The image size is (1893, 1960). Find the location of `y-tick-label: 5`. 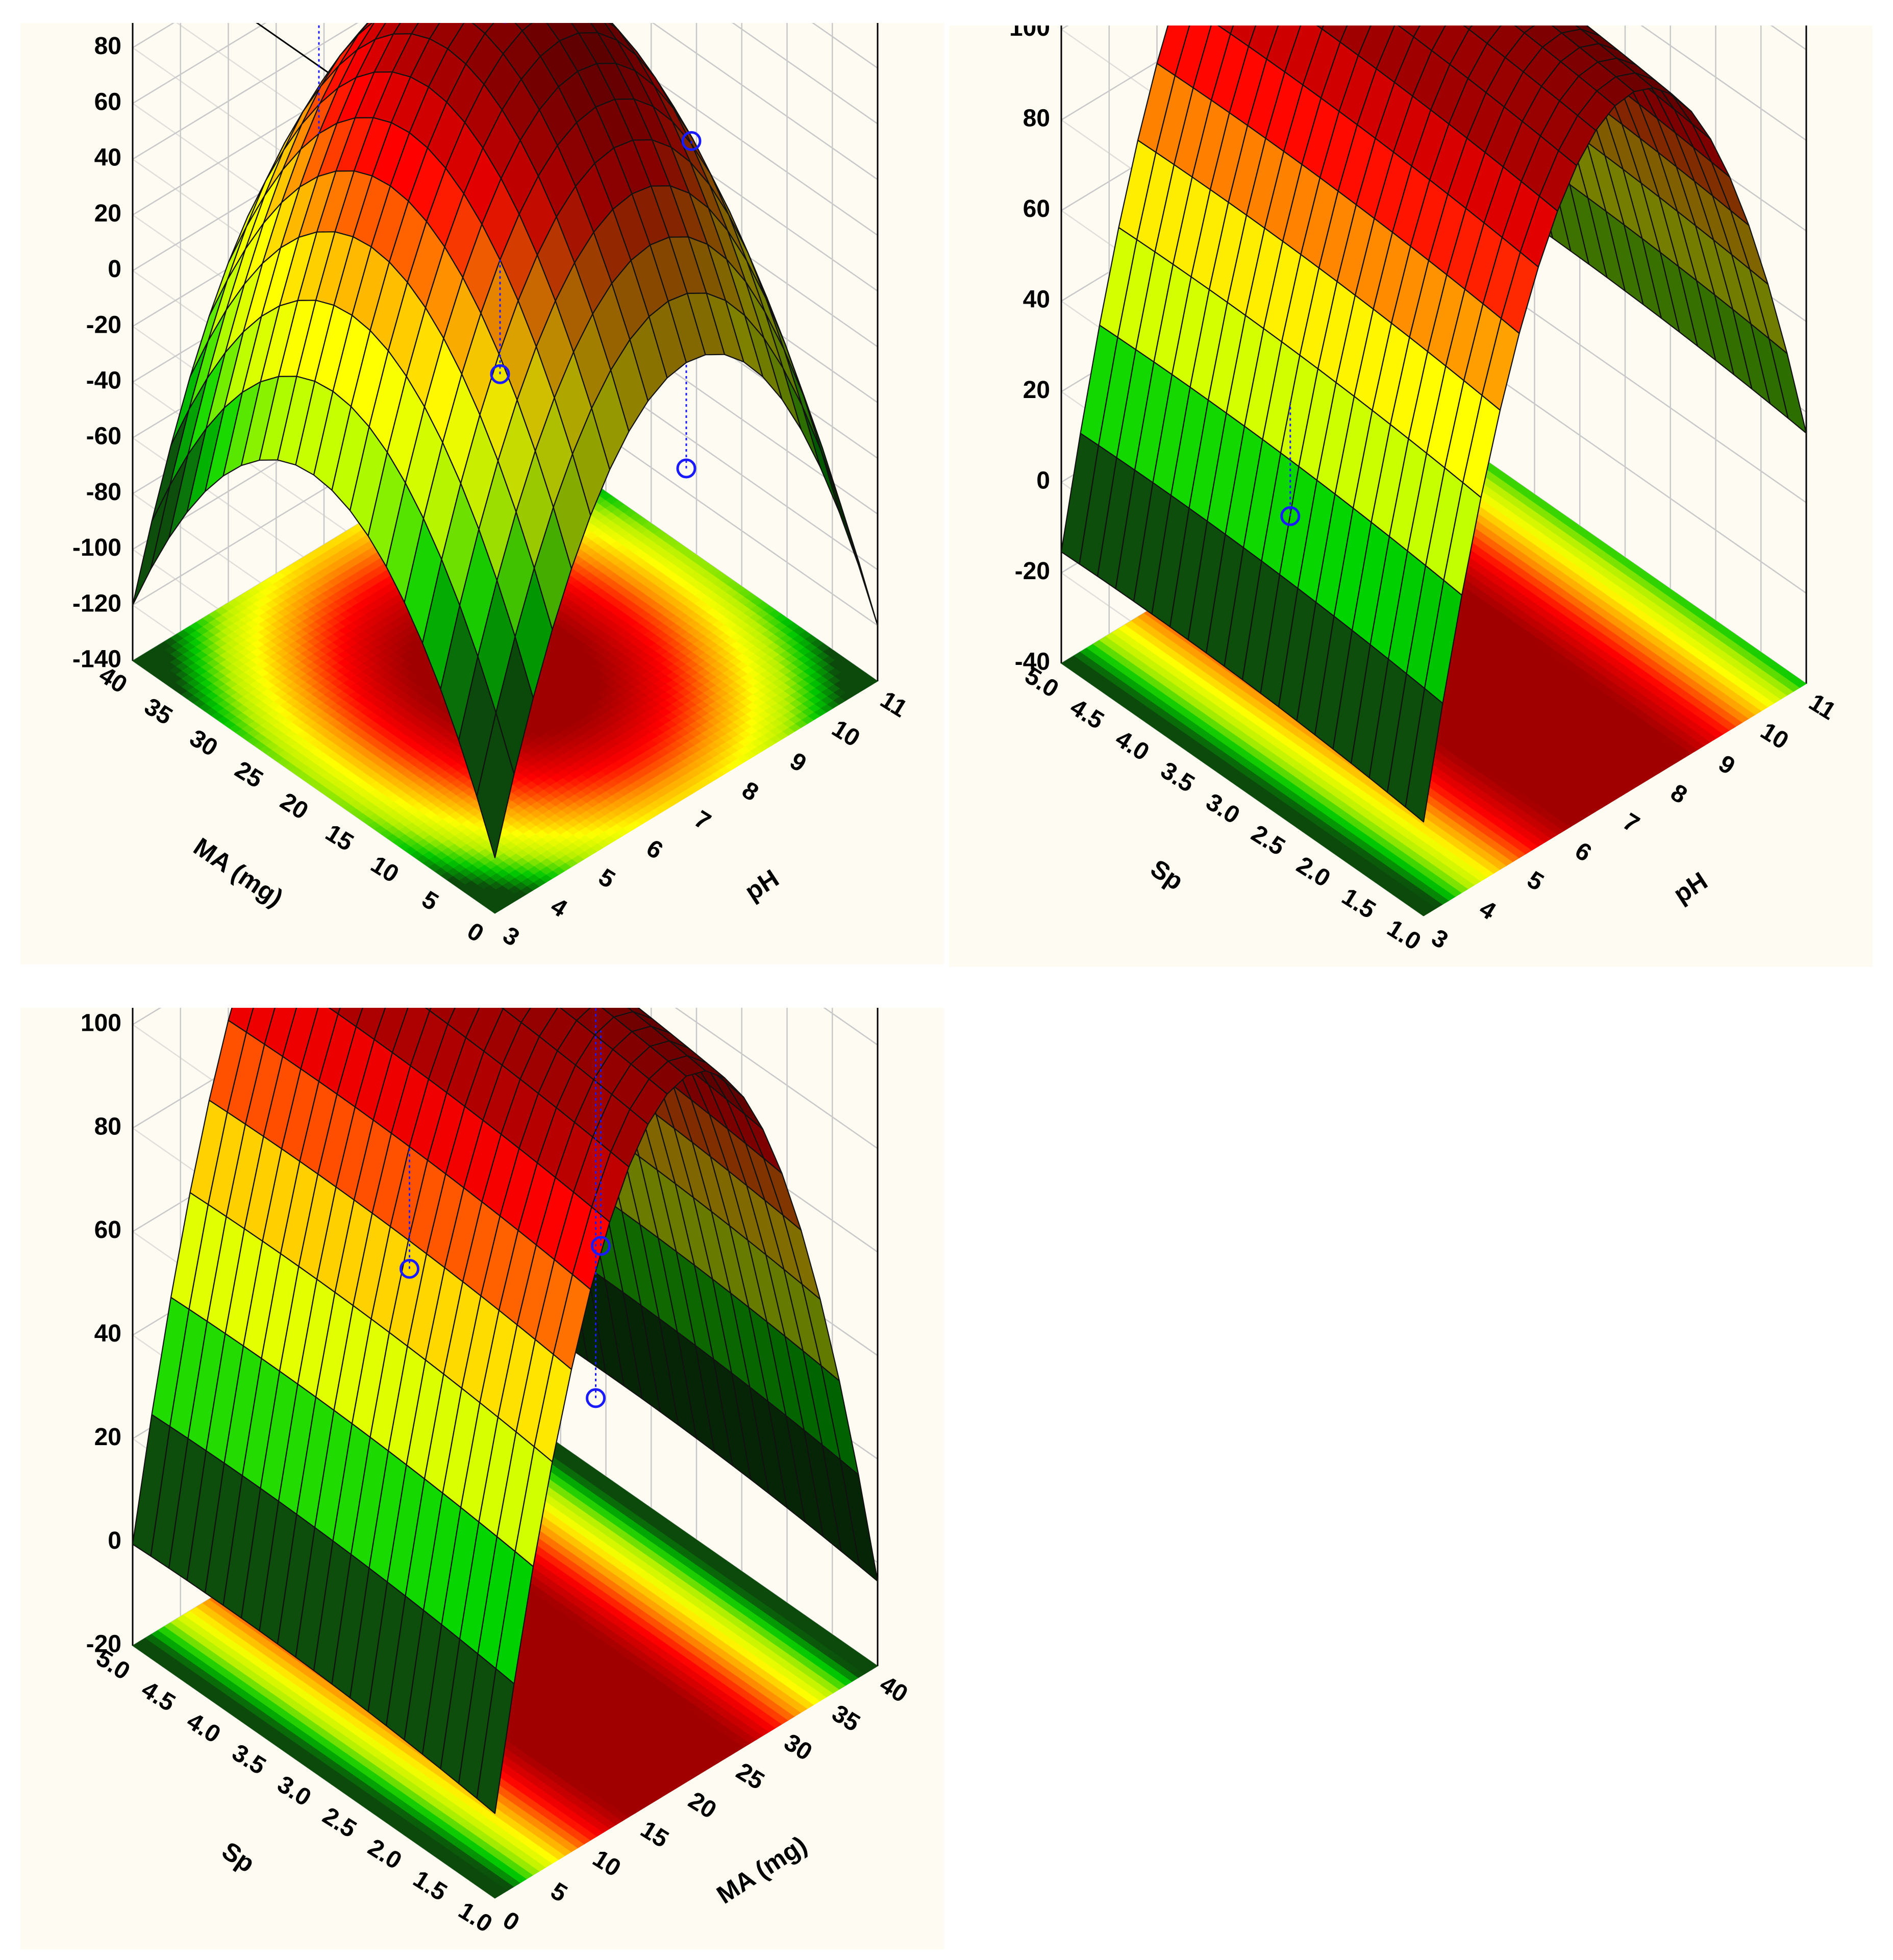

y-tick-label: 5 is located at coordinates (430, 901).